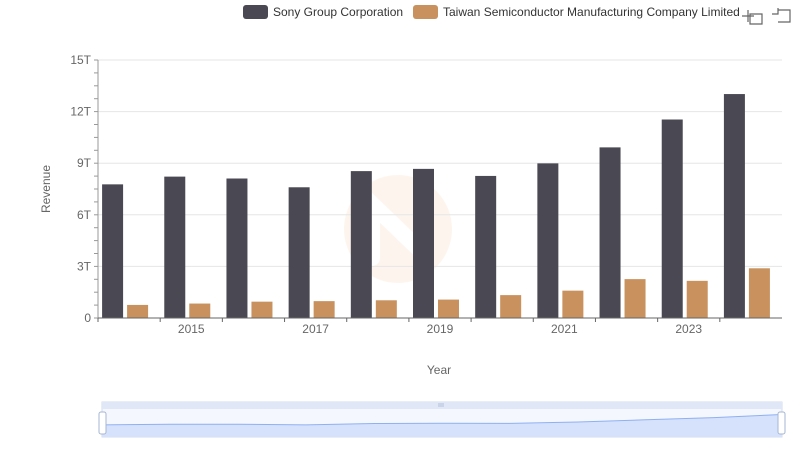  Describe the element at coordinates (315, 329) in the screenshot. I see `x-tick-label: 2017` at that location.